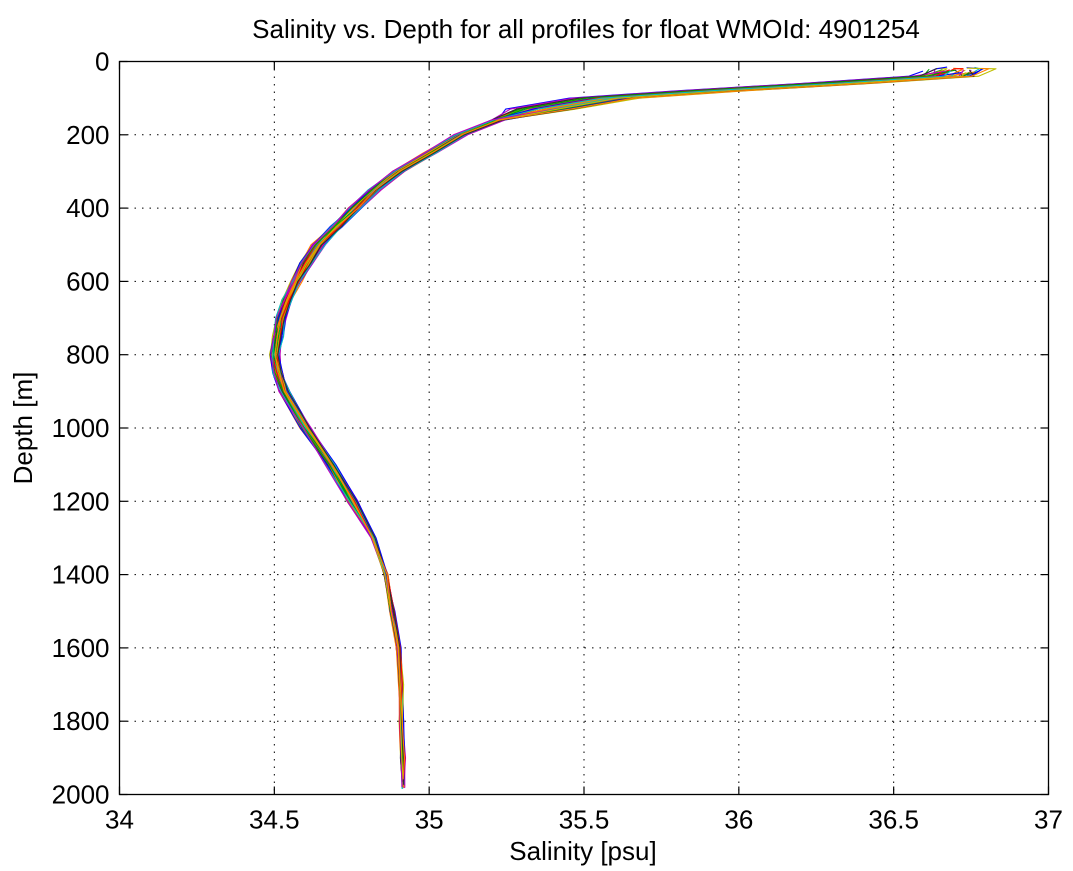  What do you see at coordinates (87, 135) in the screenshot?
I see `y-tick-label: 200` at bounding box center [87, 135].